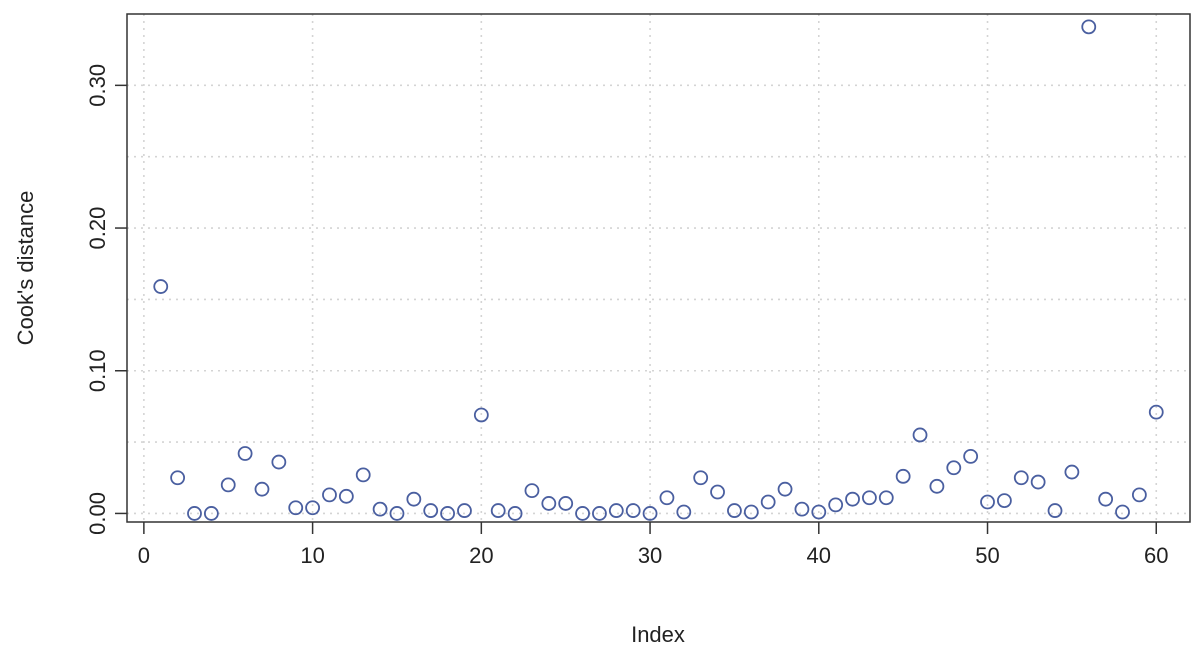 The width and height of the screenshot is (1191, 651). I want to click on y-axis-title: Cook's distance, so click(25, 268).